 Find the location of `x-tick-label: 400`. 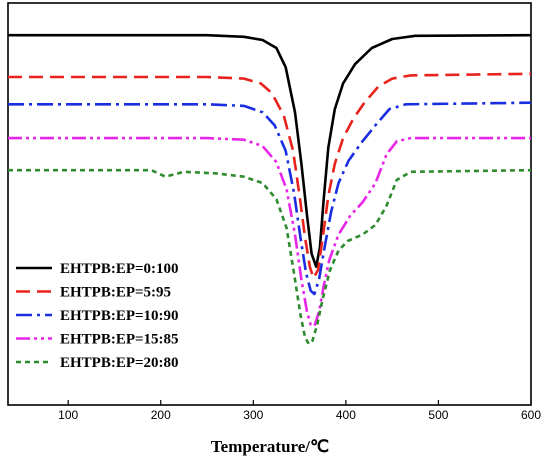

x-tick-label: 400 is located at coordinates (346, 415).